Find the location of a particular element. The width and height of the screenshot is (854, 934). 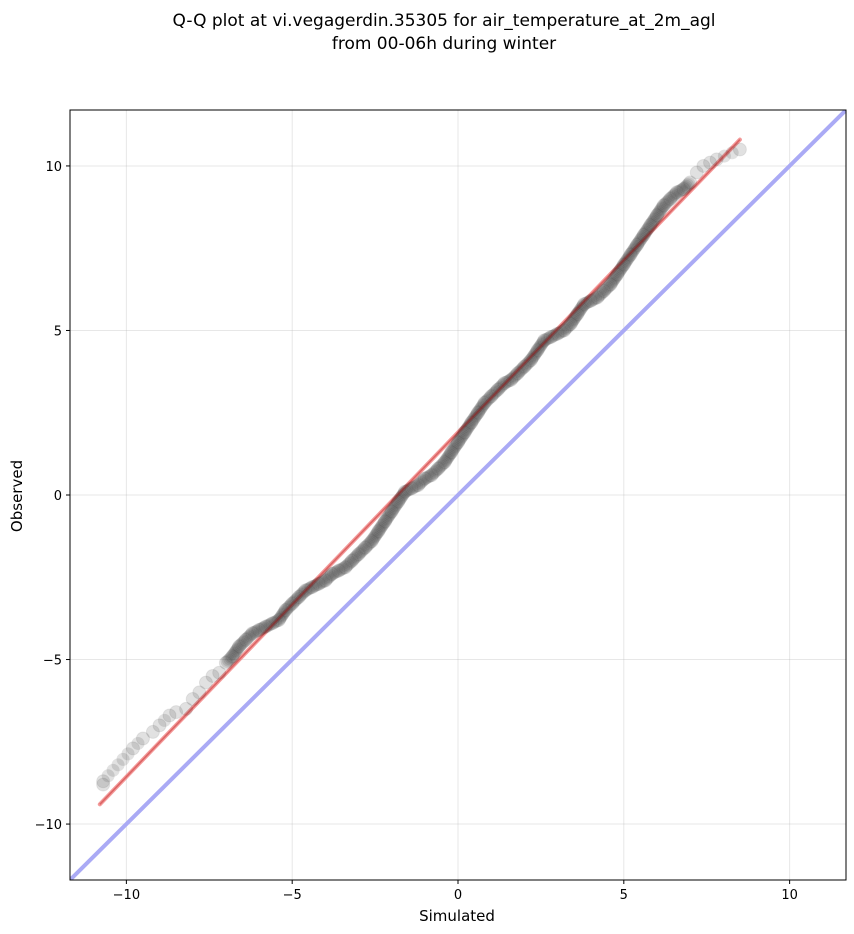

y-axis-label: Observed is located at coordinates (17, 496).